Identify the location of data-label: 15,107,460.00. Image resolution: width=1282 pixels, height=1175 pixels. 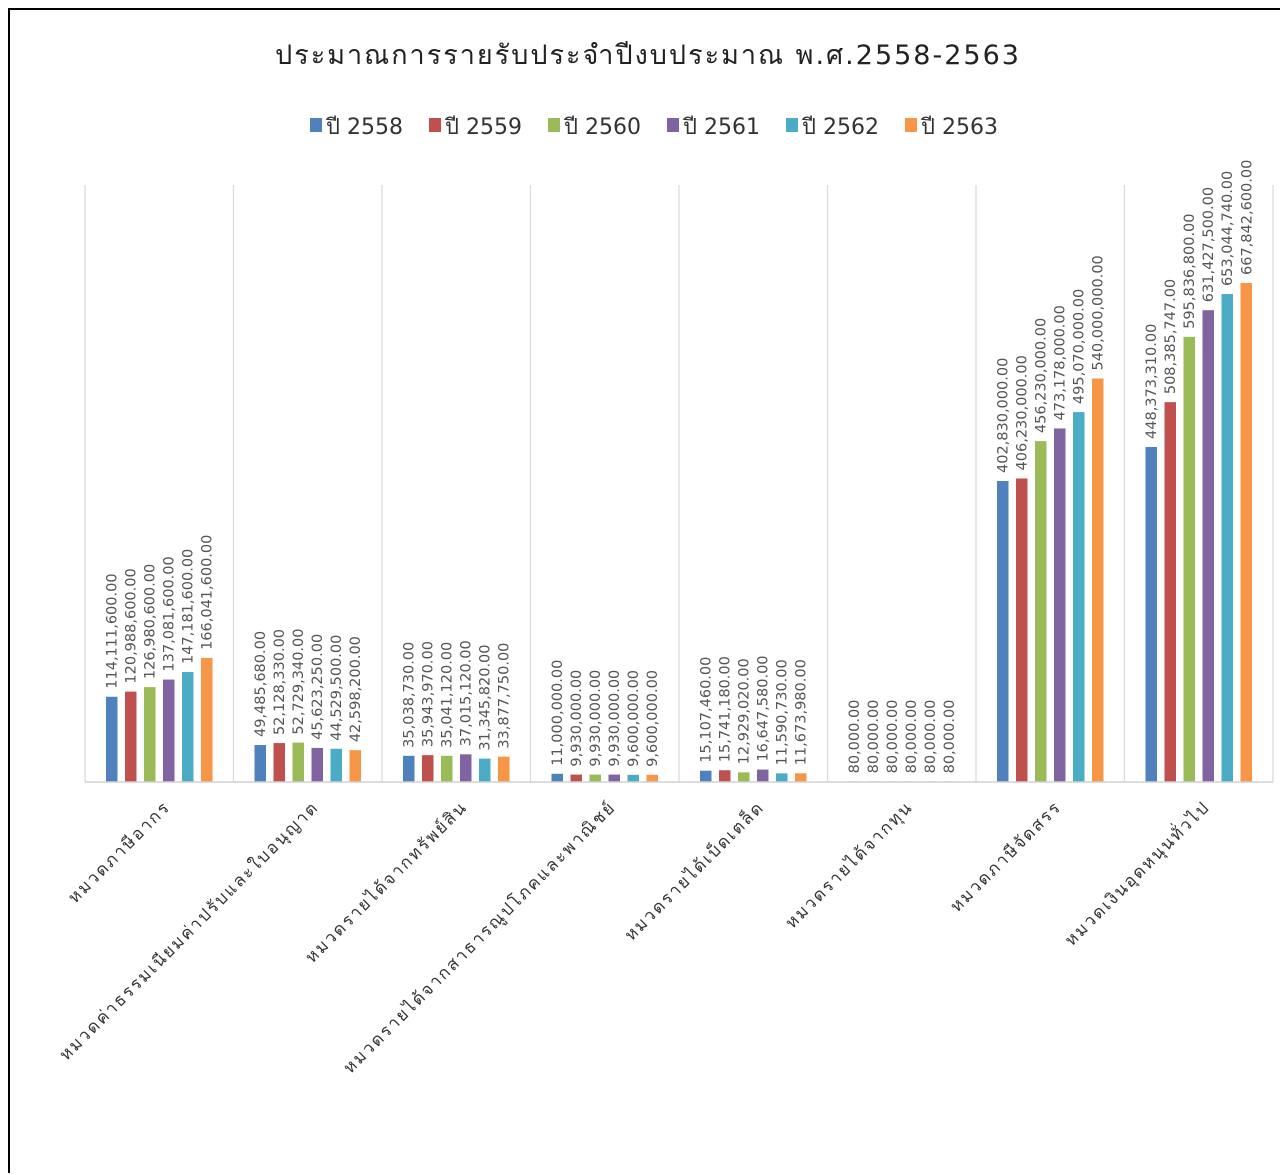
(707, 710).